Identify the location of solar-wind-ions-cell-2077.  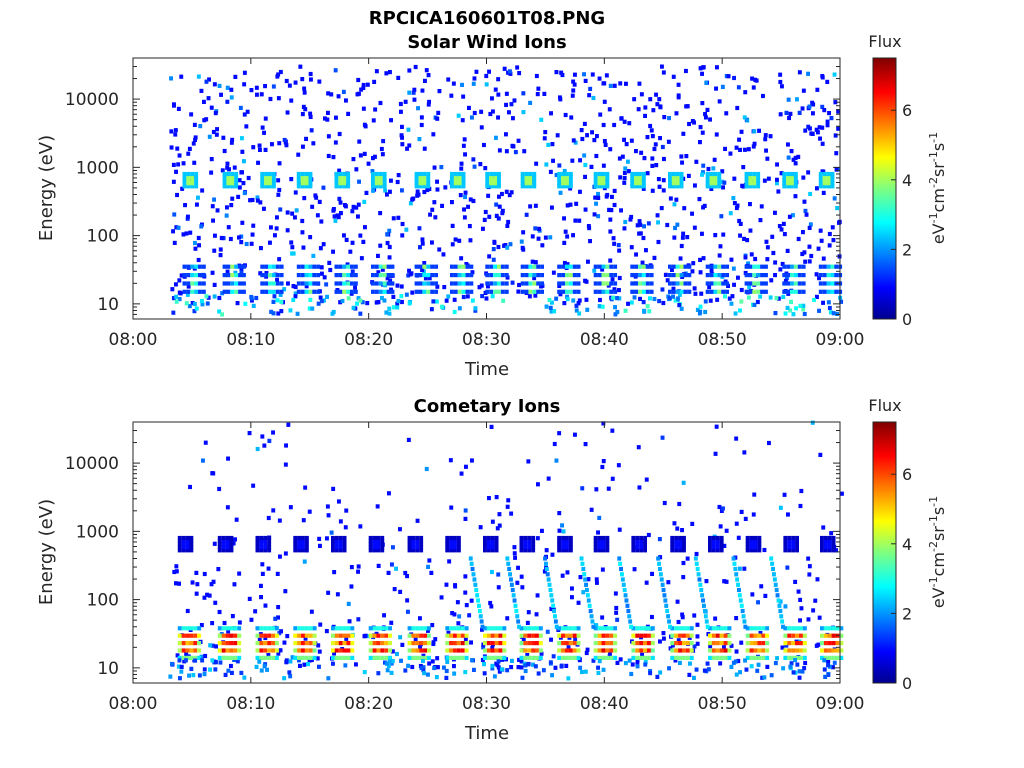
(278, 313).